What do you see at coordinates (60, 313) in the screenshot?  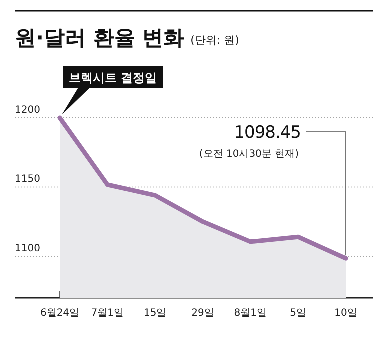 I see `x-tick-label: 6월24일` at bounding box center [60, 313].